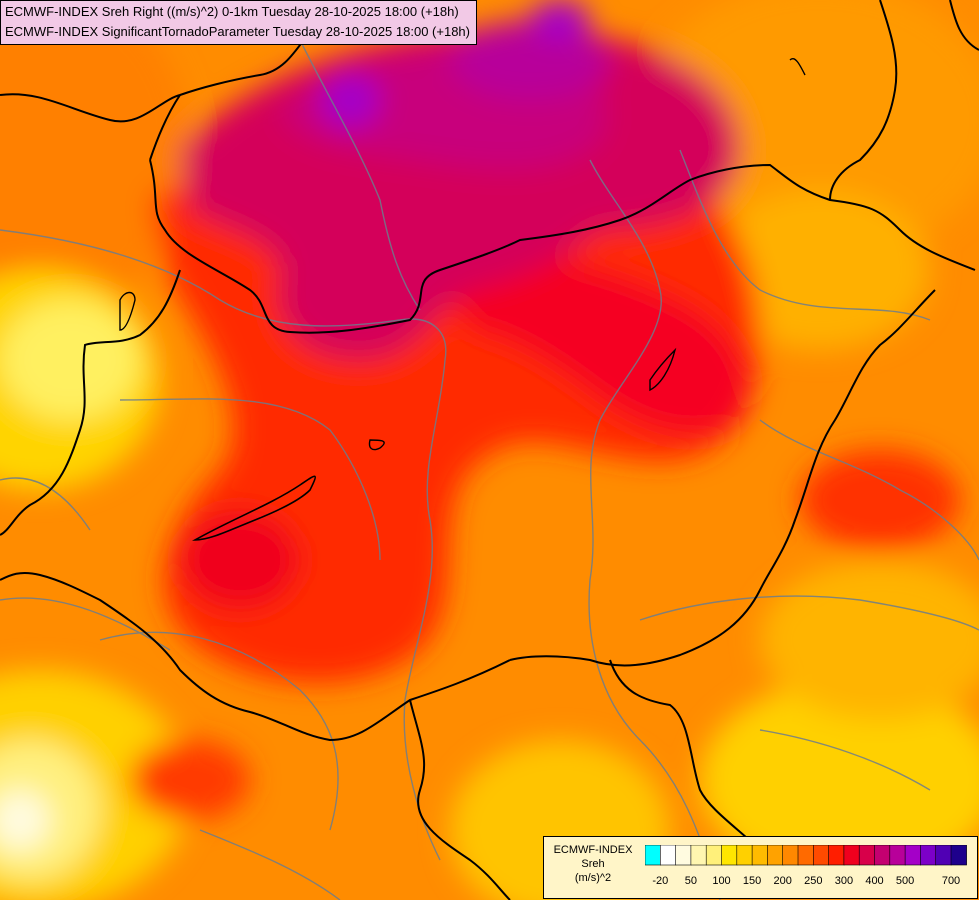  I want to click on legend-title: ECMWF-INDEX Sreh (m/s)^2, so click(593, 864).